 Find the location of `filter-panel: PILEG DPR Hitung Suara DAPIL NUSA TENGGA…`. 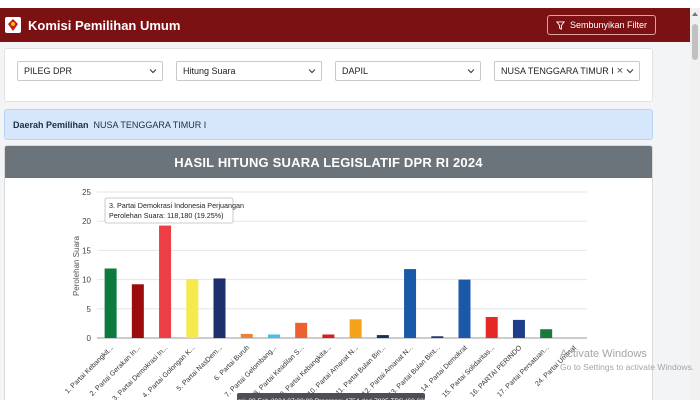

filter-panel: PILEG DPR Hitung Suara DAPIL NUSA TENGGA… is located at coordinates (328, 75).